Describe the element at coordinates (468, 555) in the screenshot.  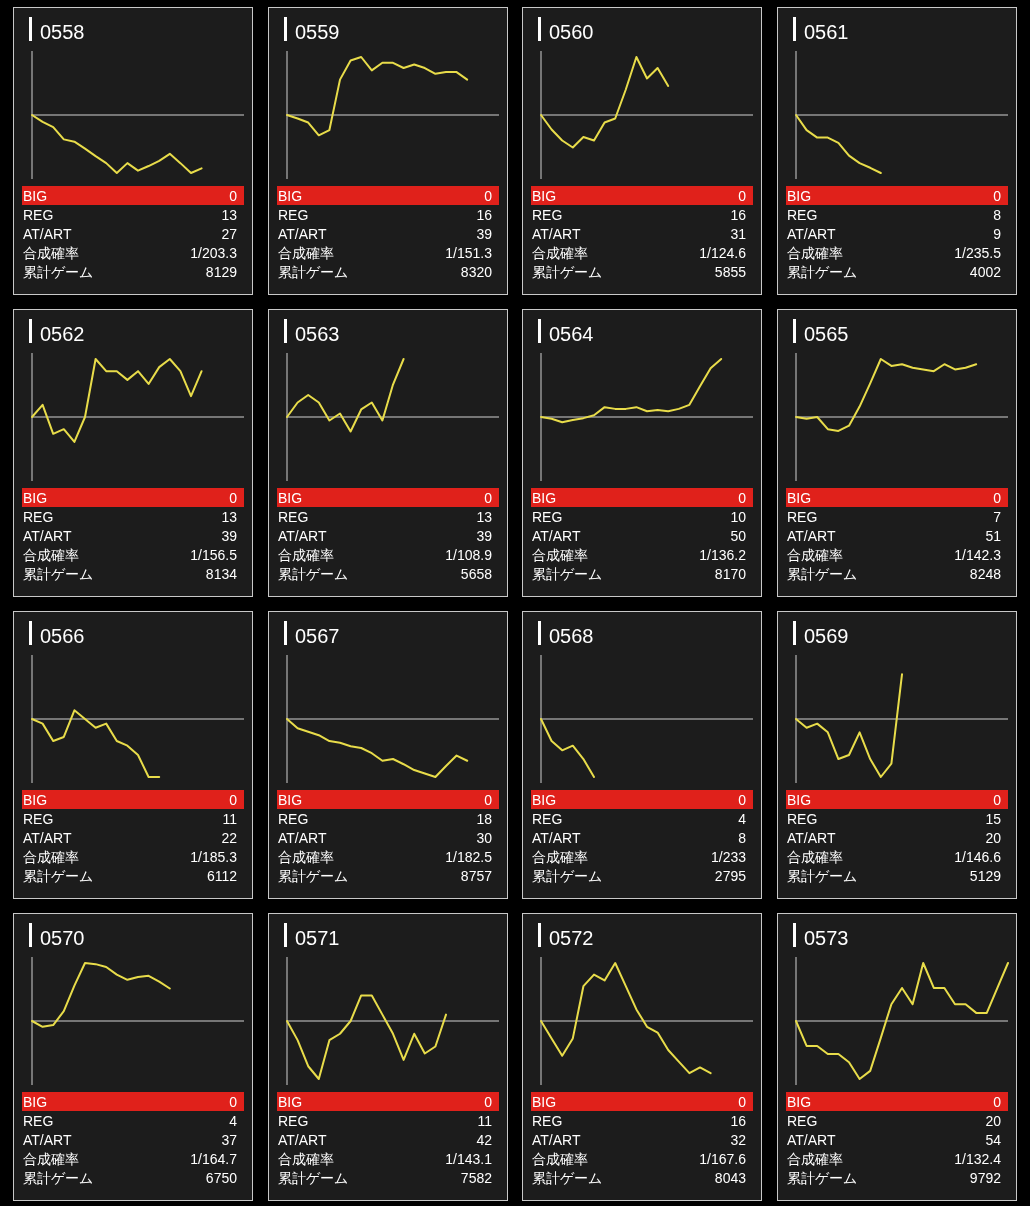
I see `text: 1/108.9` at that location.